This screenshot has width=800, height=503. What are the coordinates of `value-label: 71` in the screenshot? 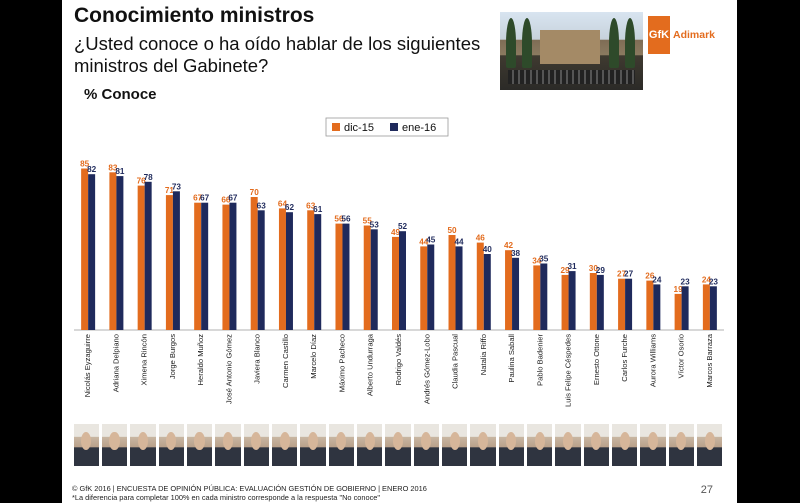 It's located at (170, 190).